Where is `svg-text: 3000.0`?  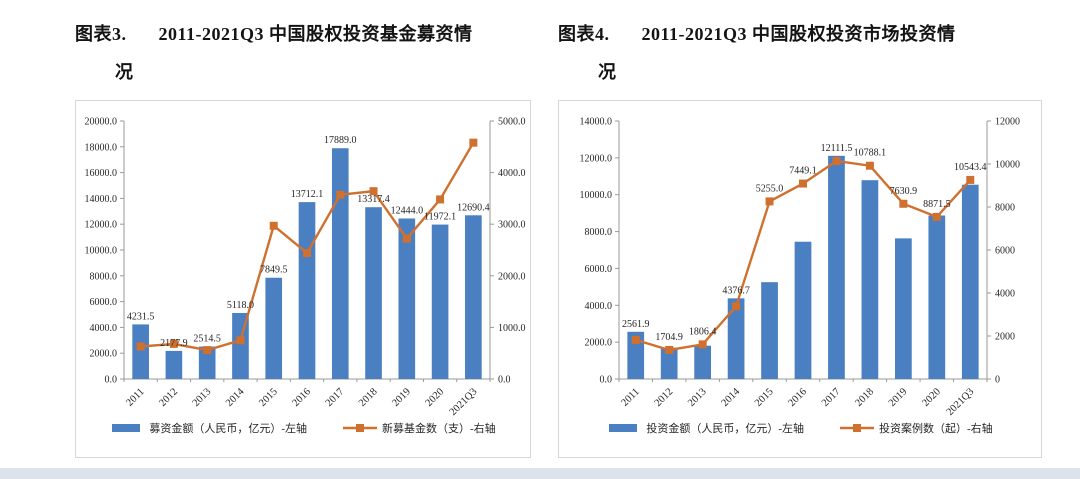 svg-text: 3000.0 is located at coordinates (512, 225).